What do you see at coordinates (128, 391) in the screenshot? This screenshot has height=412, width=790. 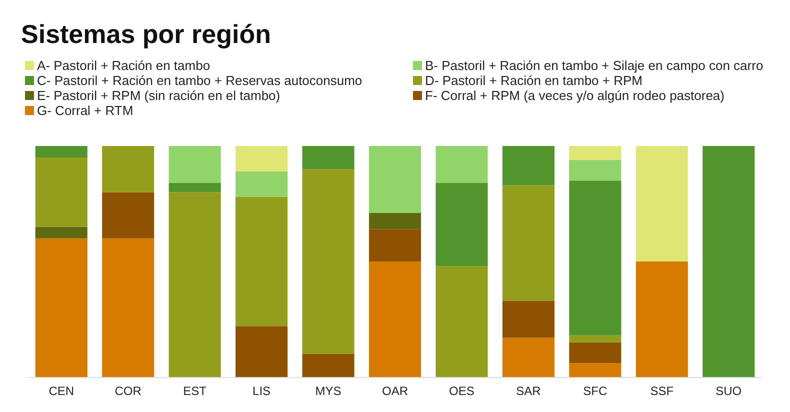 I see `x-tick-label: COR` at bounding box center [128, 391].